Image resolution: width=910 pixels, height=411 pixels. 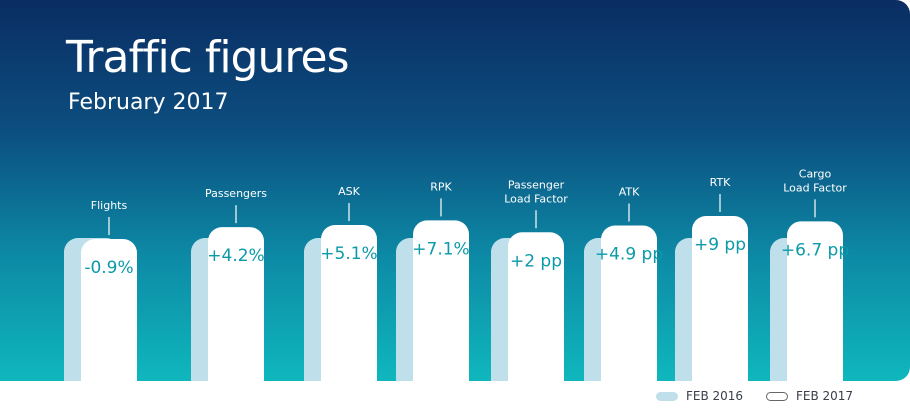 What do you see at coordinates (815, 180) in the screenshot?
I see `category-label: Cargo Load Factor` at bounding box center [815, 180].